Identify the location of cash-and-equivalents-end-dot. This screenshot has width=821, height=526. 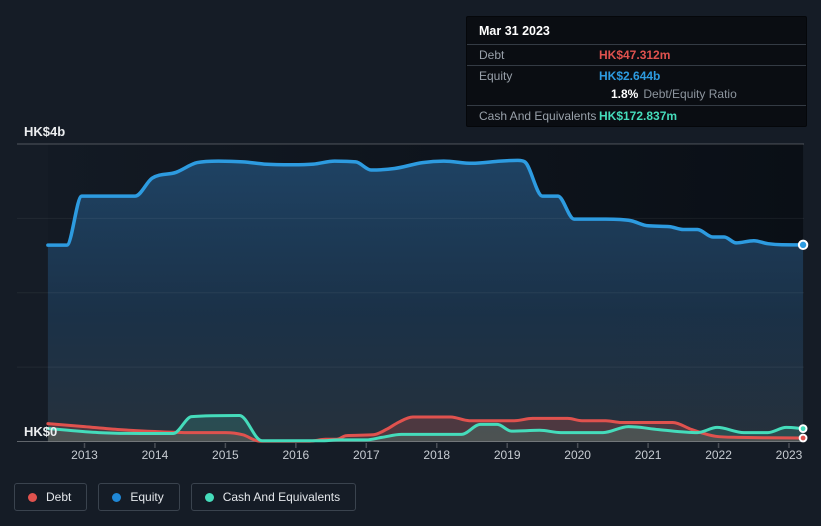
(803, 429).